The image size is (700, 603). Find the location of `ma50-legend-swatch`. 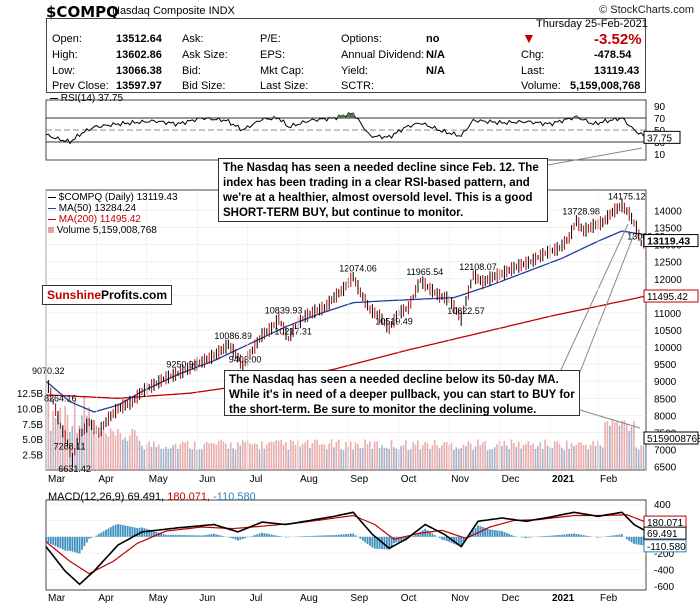

ma50-legend-swatch is located at coordinates (52, 208).